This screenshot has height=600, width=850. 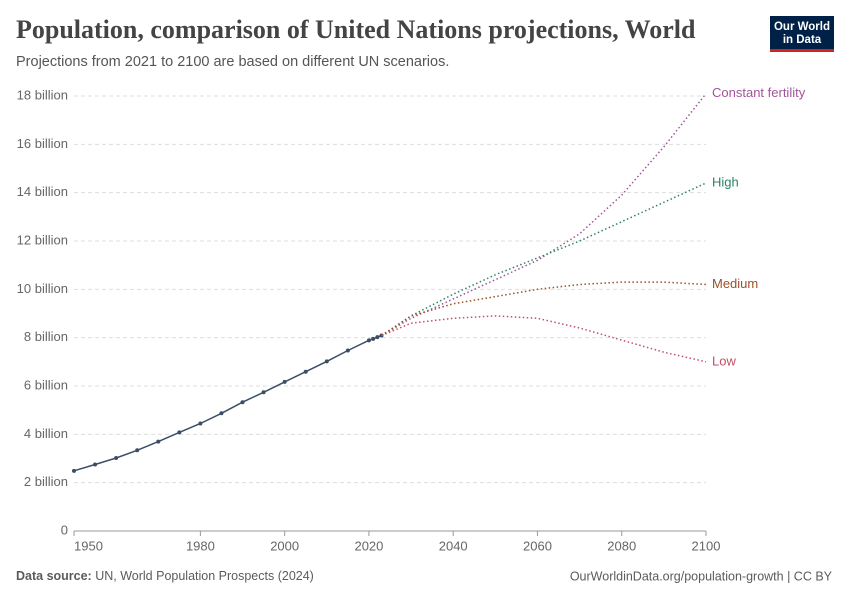 What do you see at coordinates (284, 545) in the screenshot?
I see `x-tick-label: 2000` at bounding box center [284, 545].